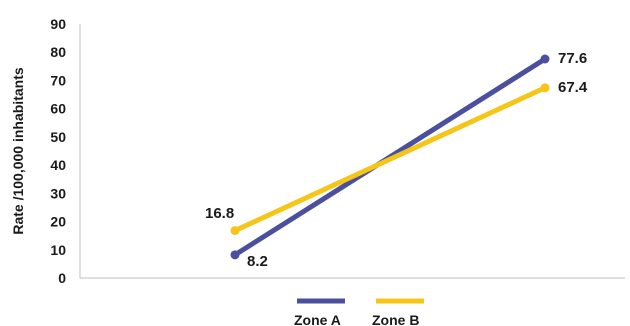  Describe the element at coordinates (572, 58) in the screenshot. I see `data-label: 77.6` at that location.